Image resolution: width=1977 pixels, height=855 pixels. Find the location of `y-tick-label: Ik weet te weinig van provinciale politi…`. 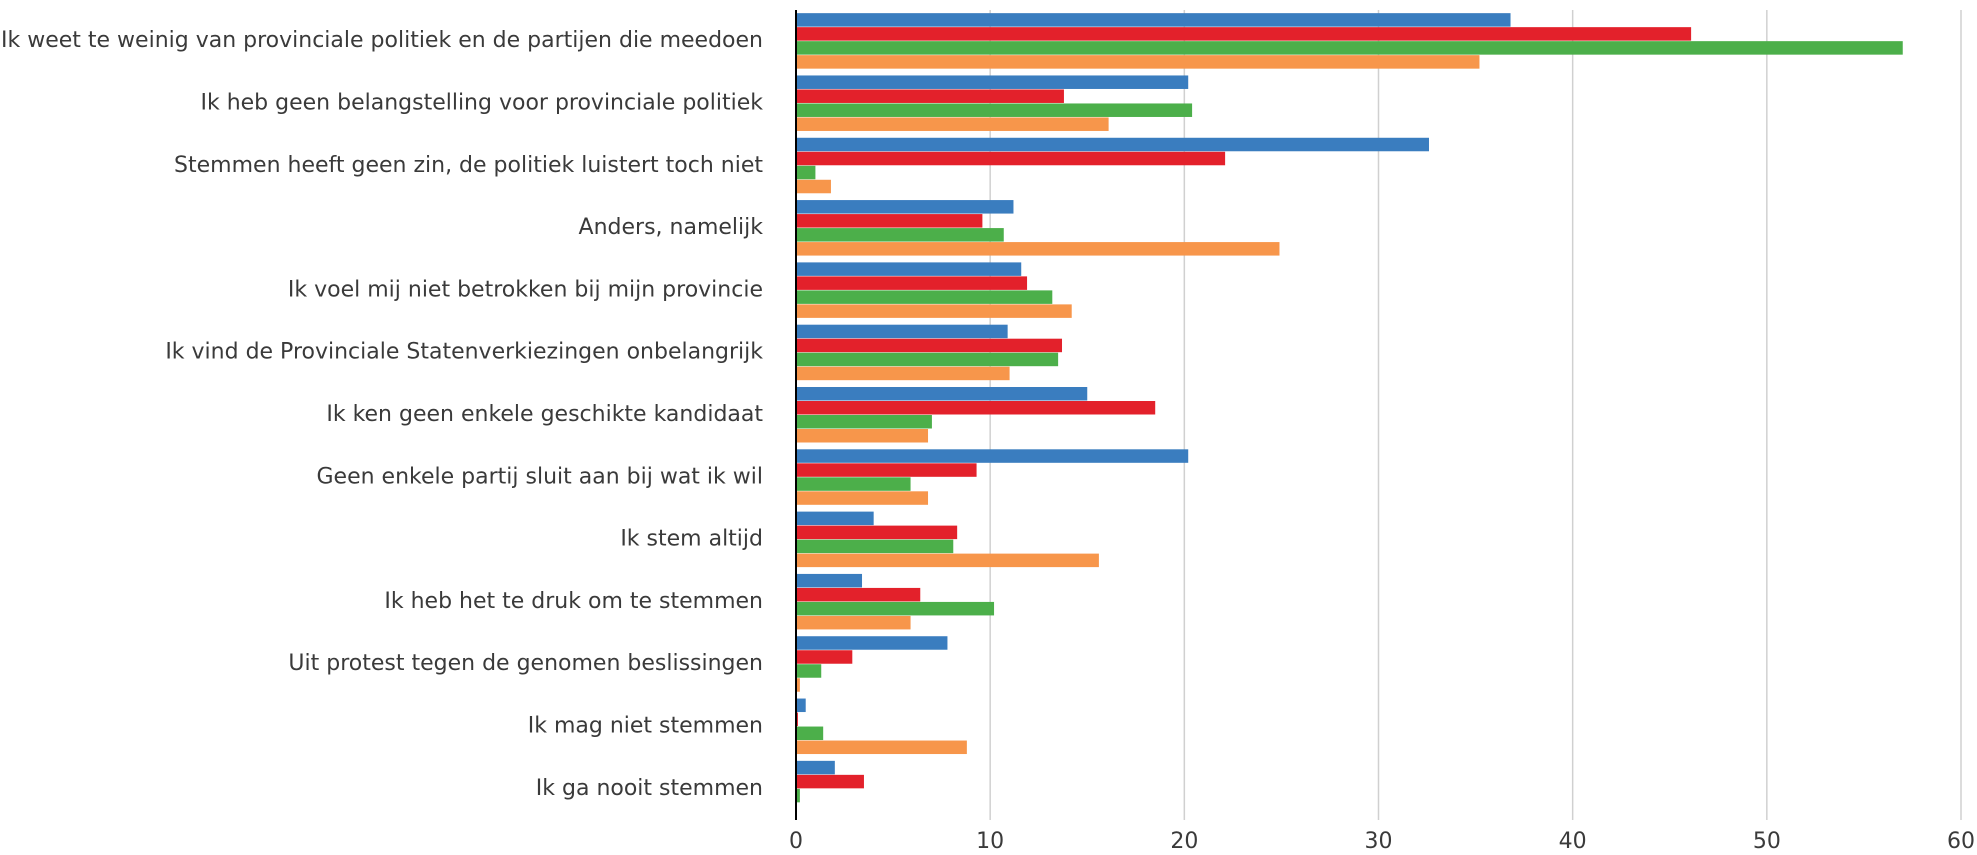

y-tick-label: Ik weet te weinig van provinciale politi… is located at coordinates (382, 40).